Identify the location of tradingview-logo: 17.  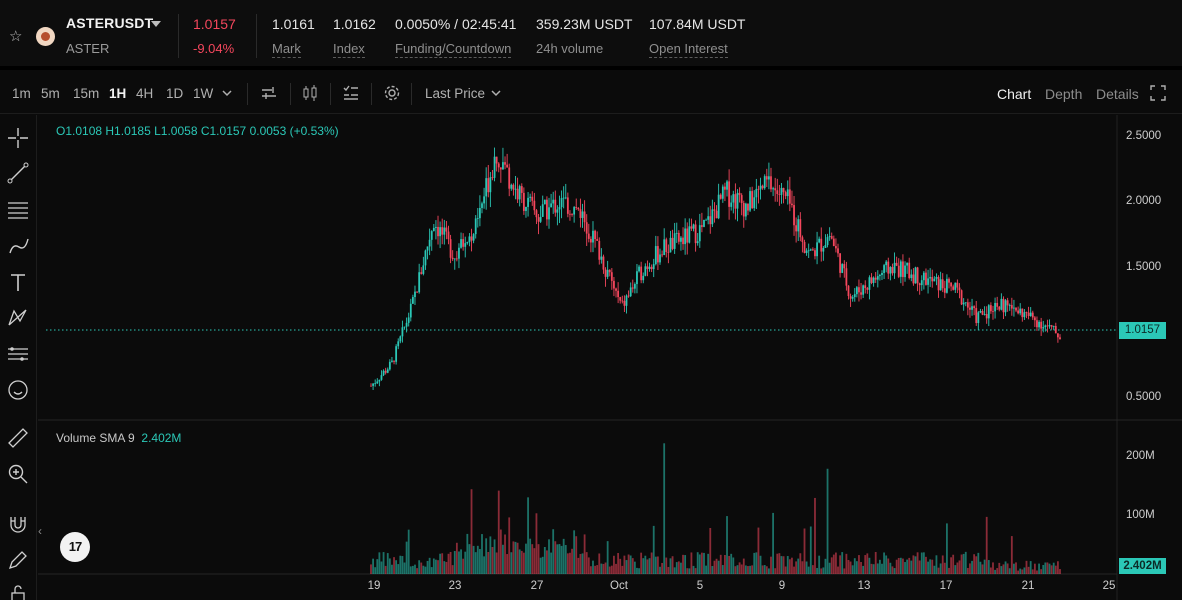
(75, 547).